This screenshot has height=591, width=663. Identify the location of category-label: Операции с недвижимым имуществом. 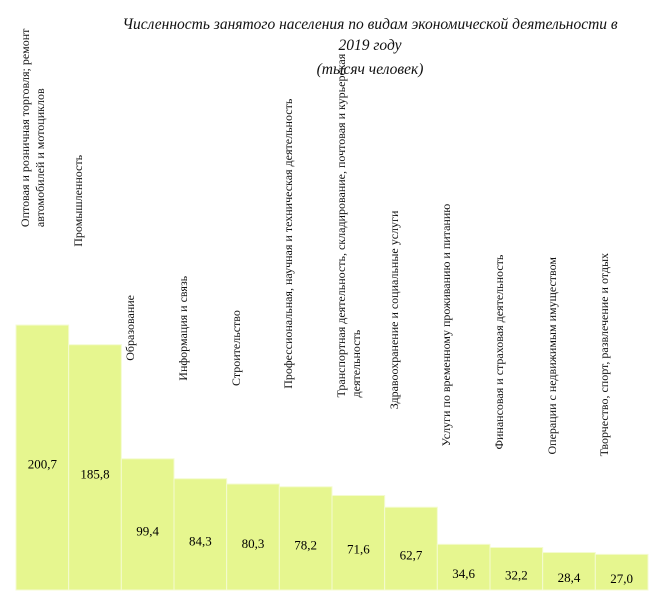
(551, 356).